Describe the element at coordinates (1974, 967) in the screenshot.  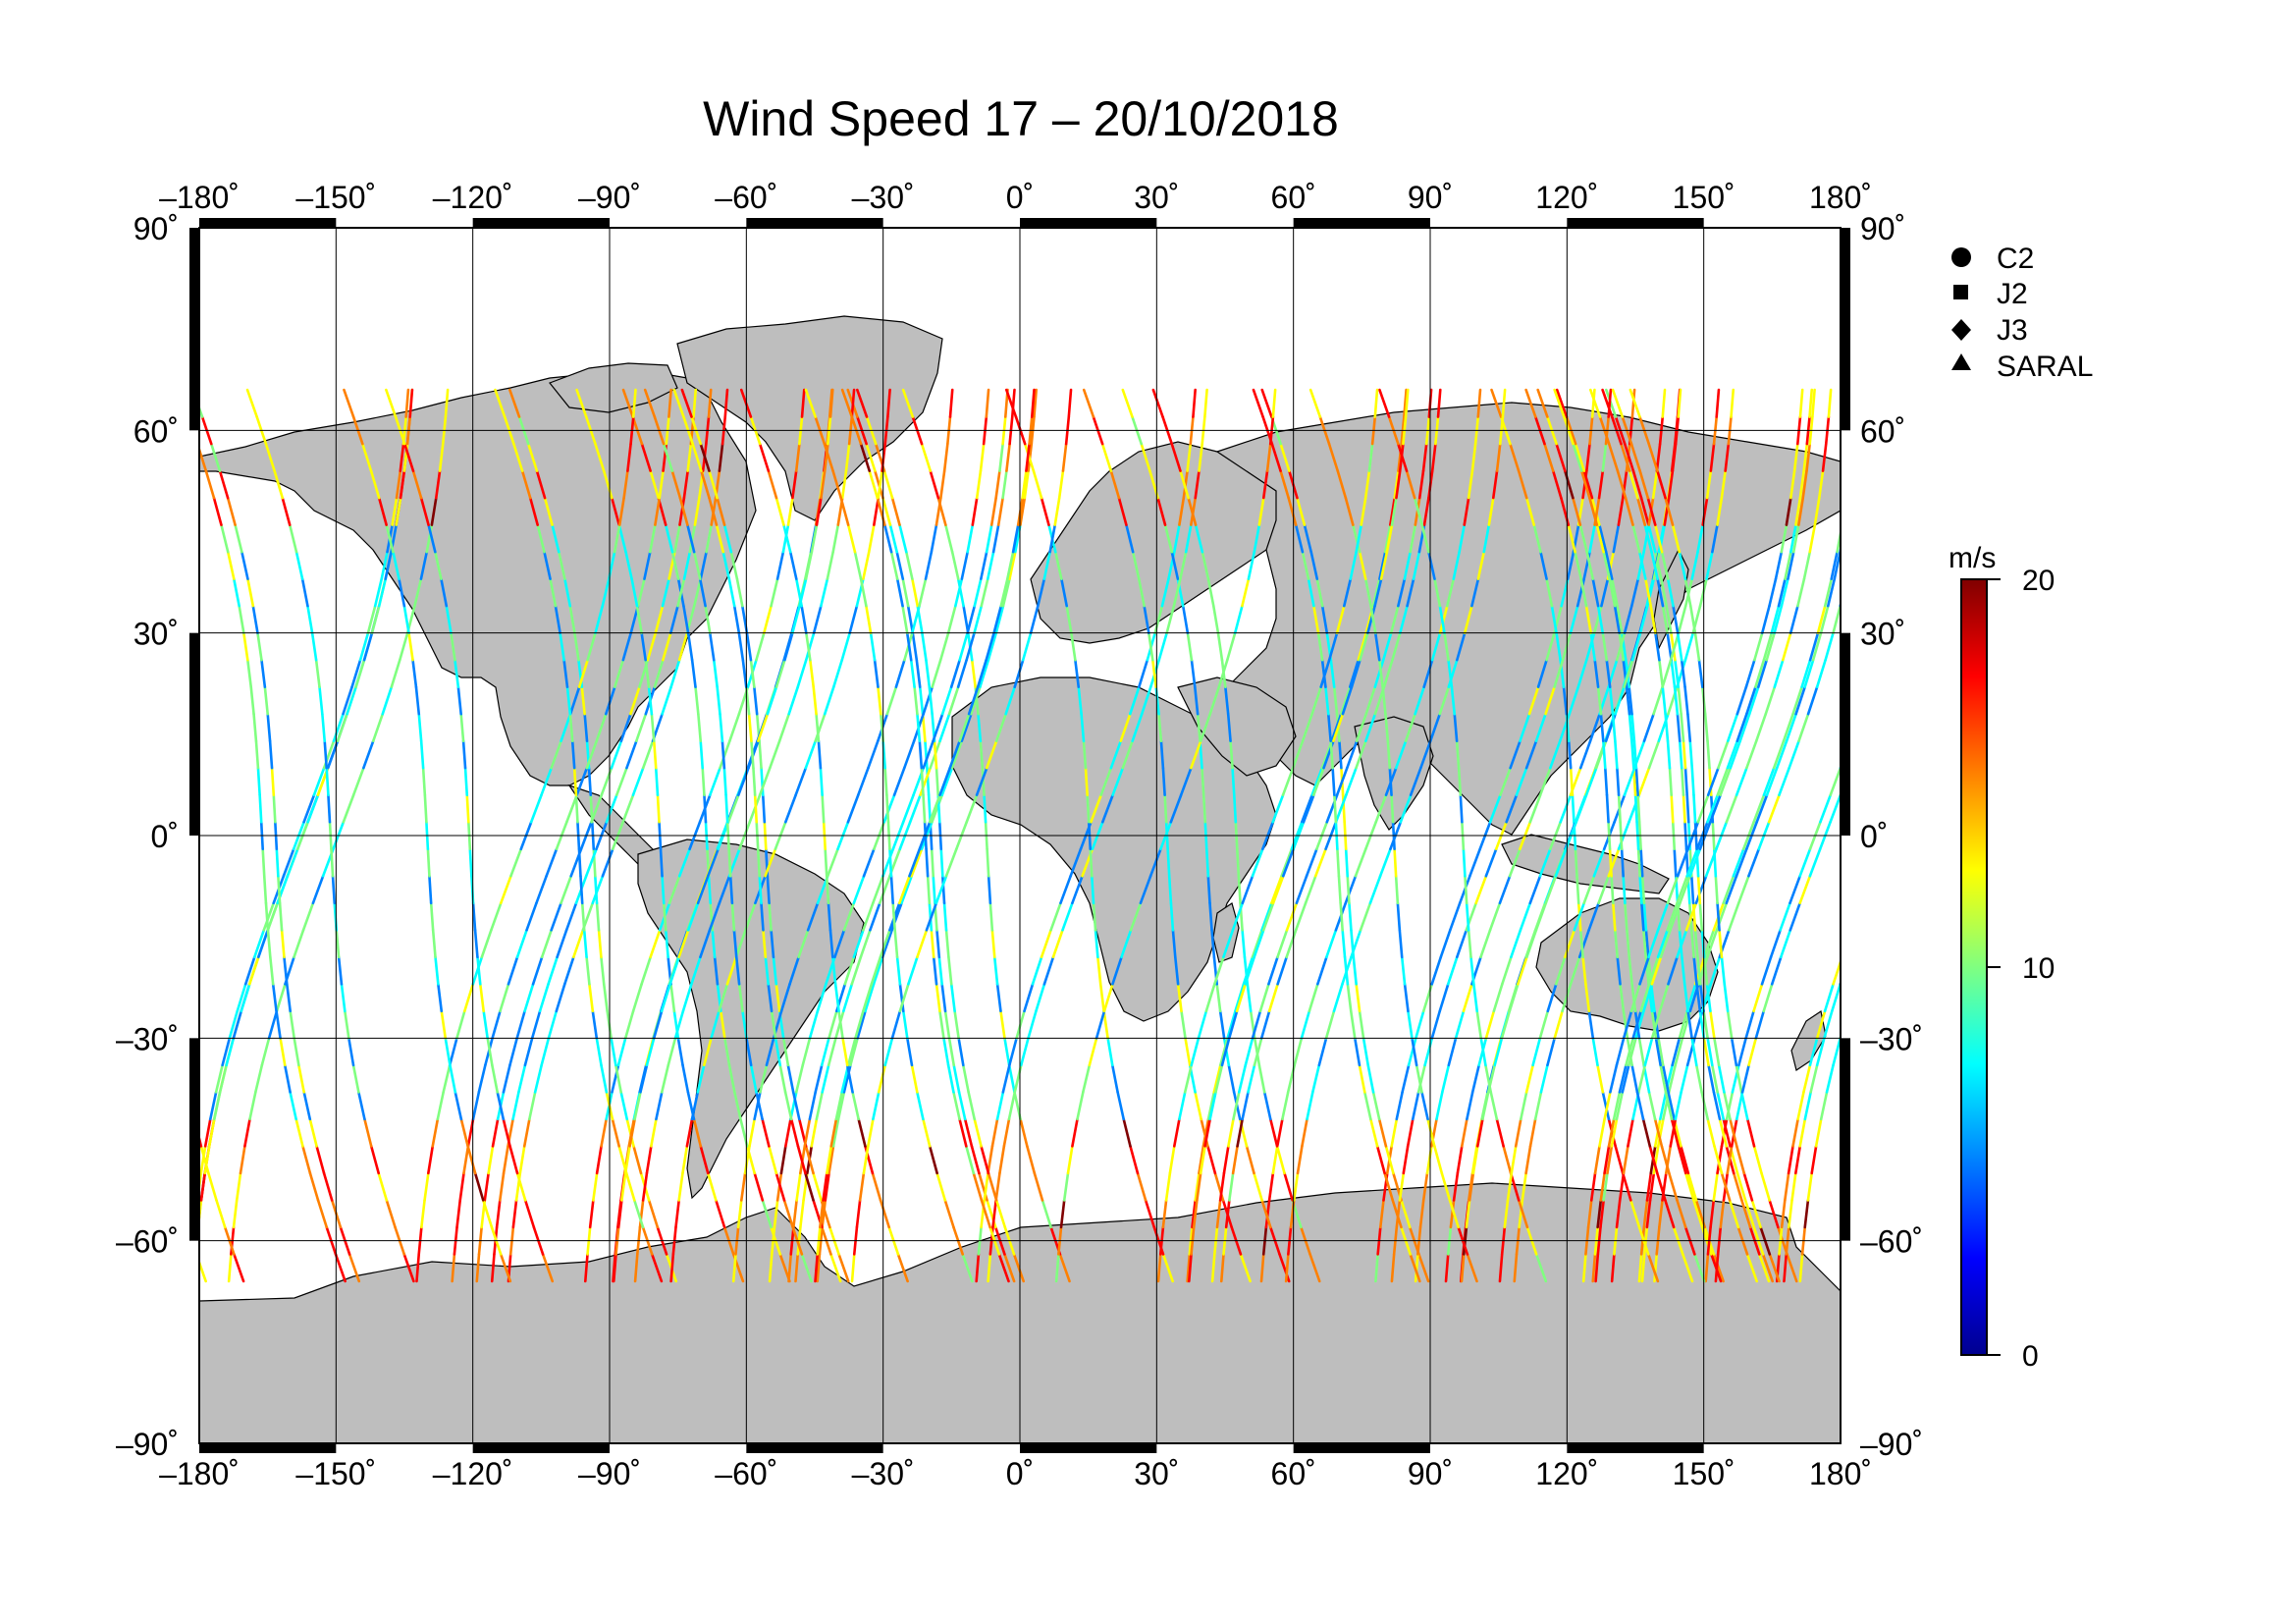
I see `colorbar-gradient` at that location.